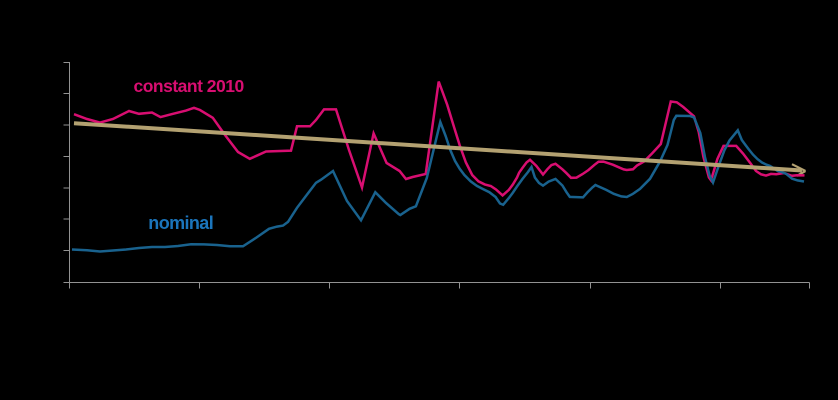 This screenshot has height=400, width=838. What do you see at coordinates (189, 86) in the screenshot?
I see `svg-text: constant 2010` at bounding box center [189, 86].